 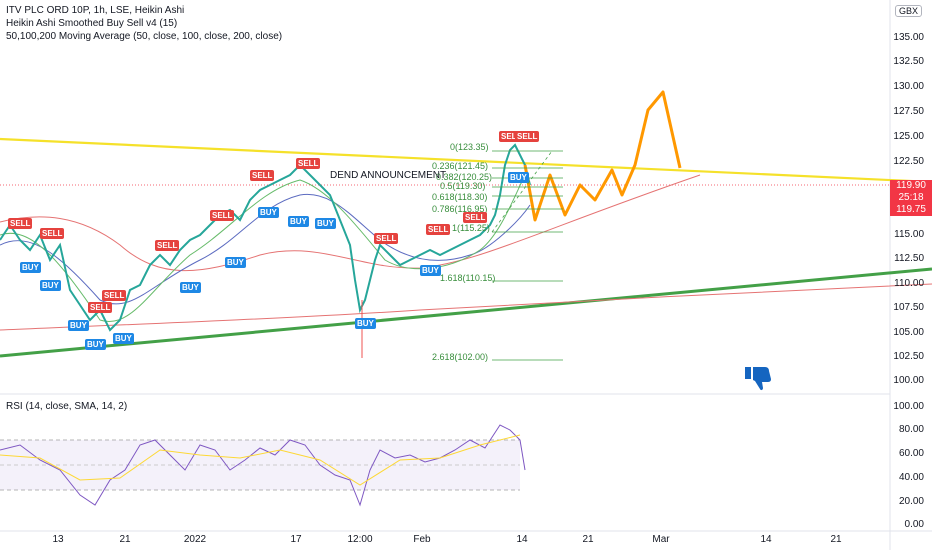 I want to click on price-tick: 125.00, so click(x=908, y=136).